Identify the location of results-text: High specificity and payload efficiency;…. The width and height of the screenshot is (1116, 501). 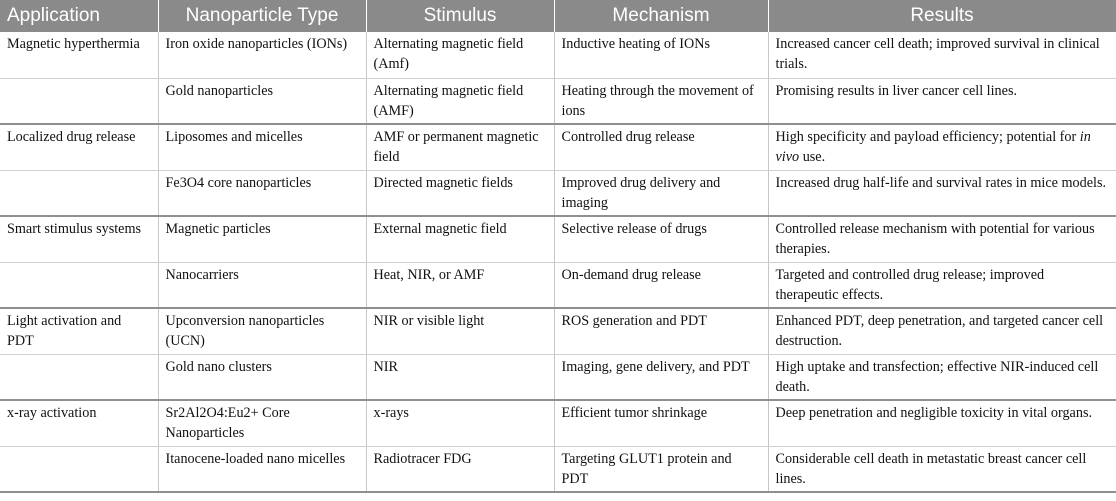
(927, 137).